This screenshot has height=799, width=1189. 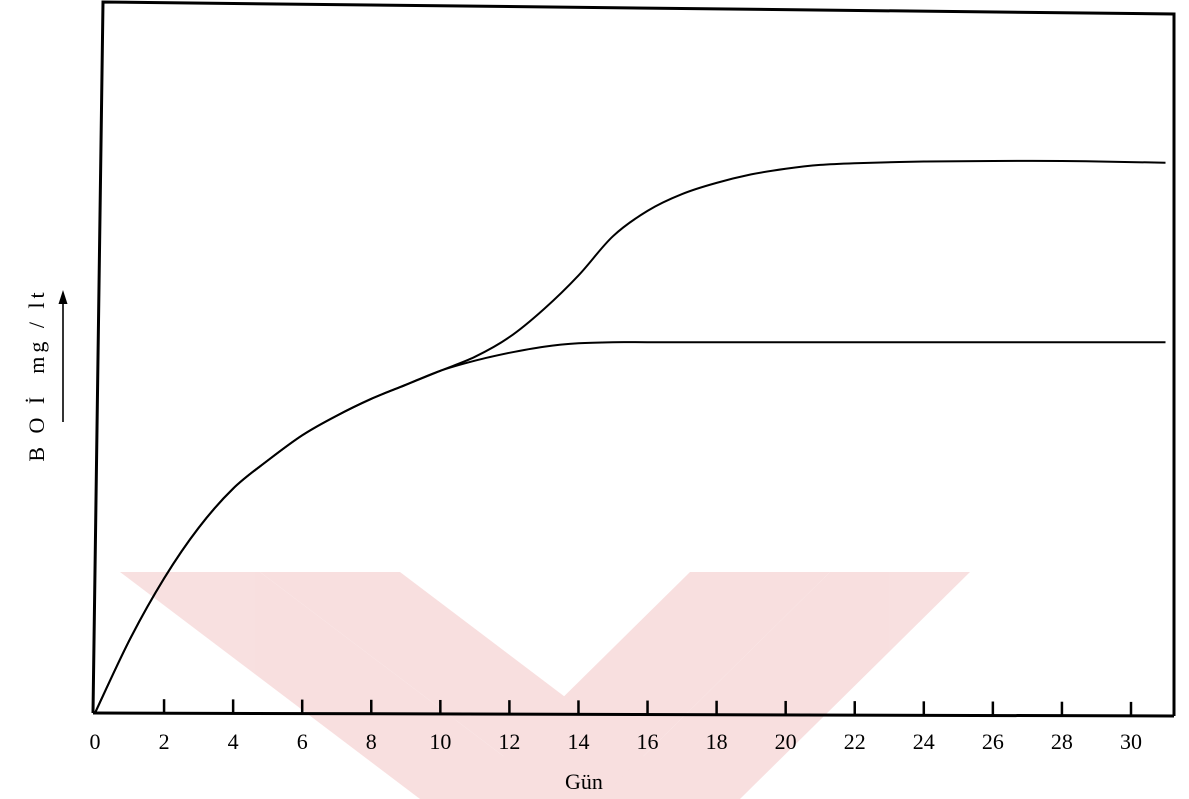 I want to click on y-axis-title: B O İ mg / lt, so click(x=36, y=374).